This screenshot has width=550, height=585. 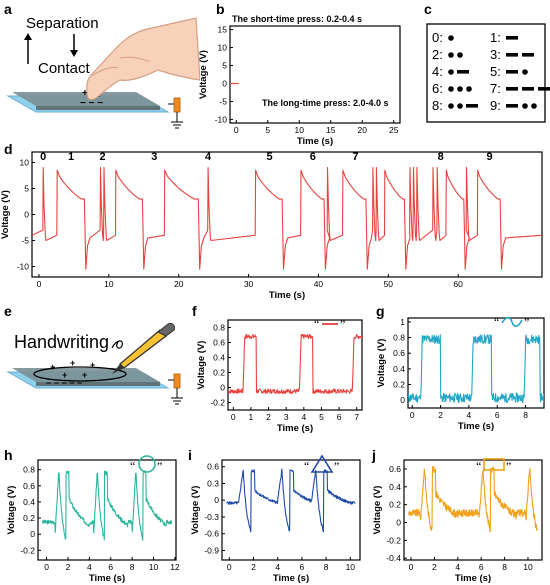 What do you see at coordinates (64, 68) in the screenshot?
I see `contact-label: Contact` at bounding box center [64, 68].